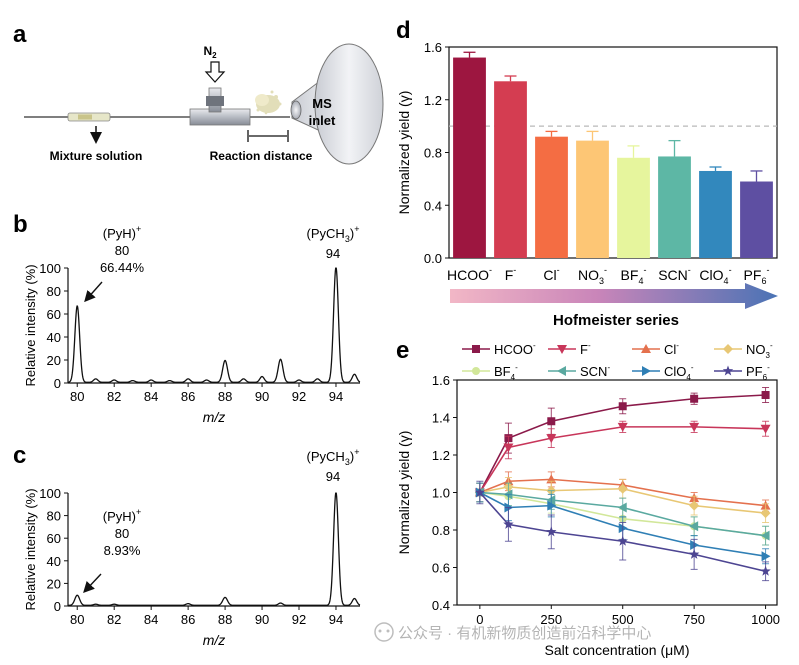 The image size is (799, 665). I want to click on x-tick-label: PF6-, so click(757, 275).